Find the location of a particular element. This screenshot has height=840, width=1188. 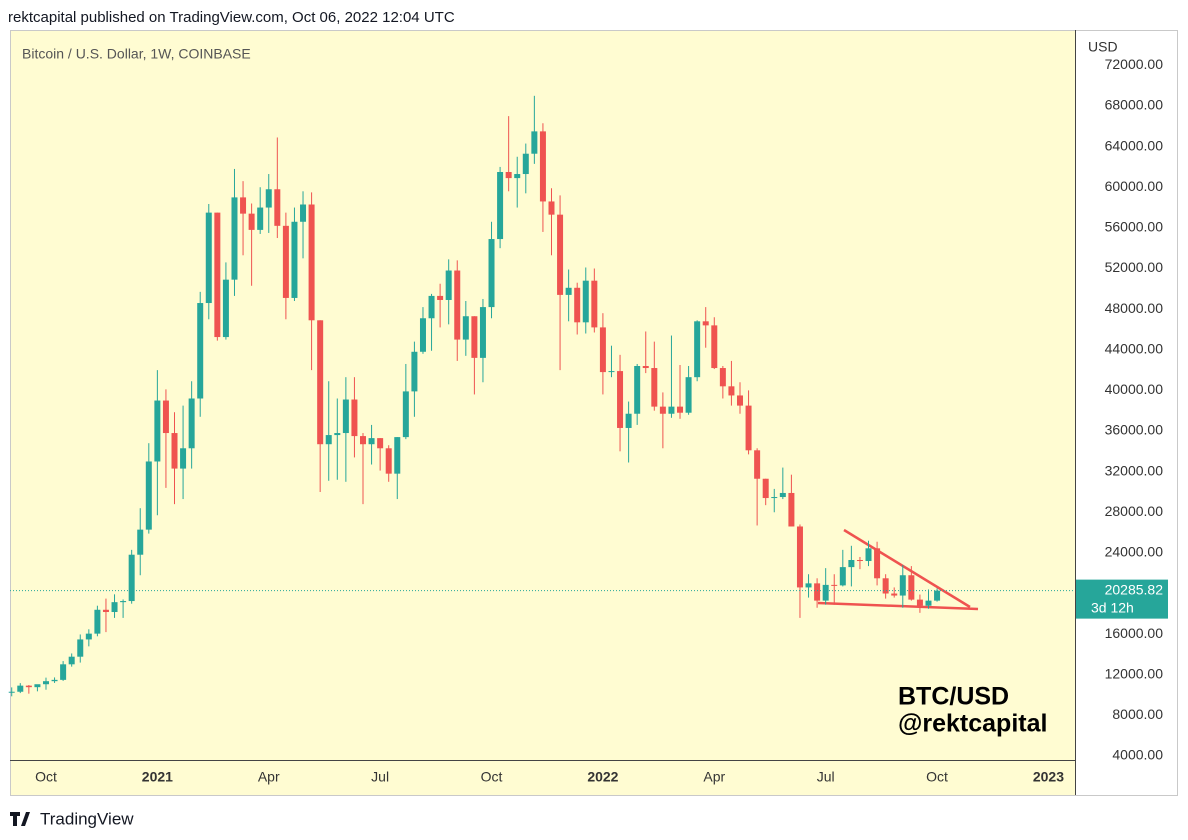

y-tick-label: 48000.00 is located at coordinates (1134, 308).